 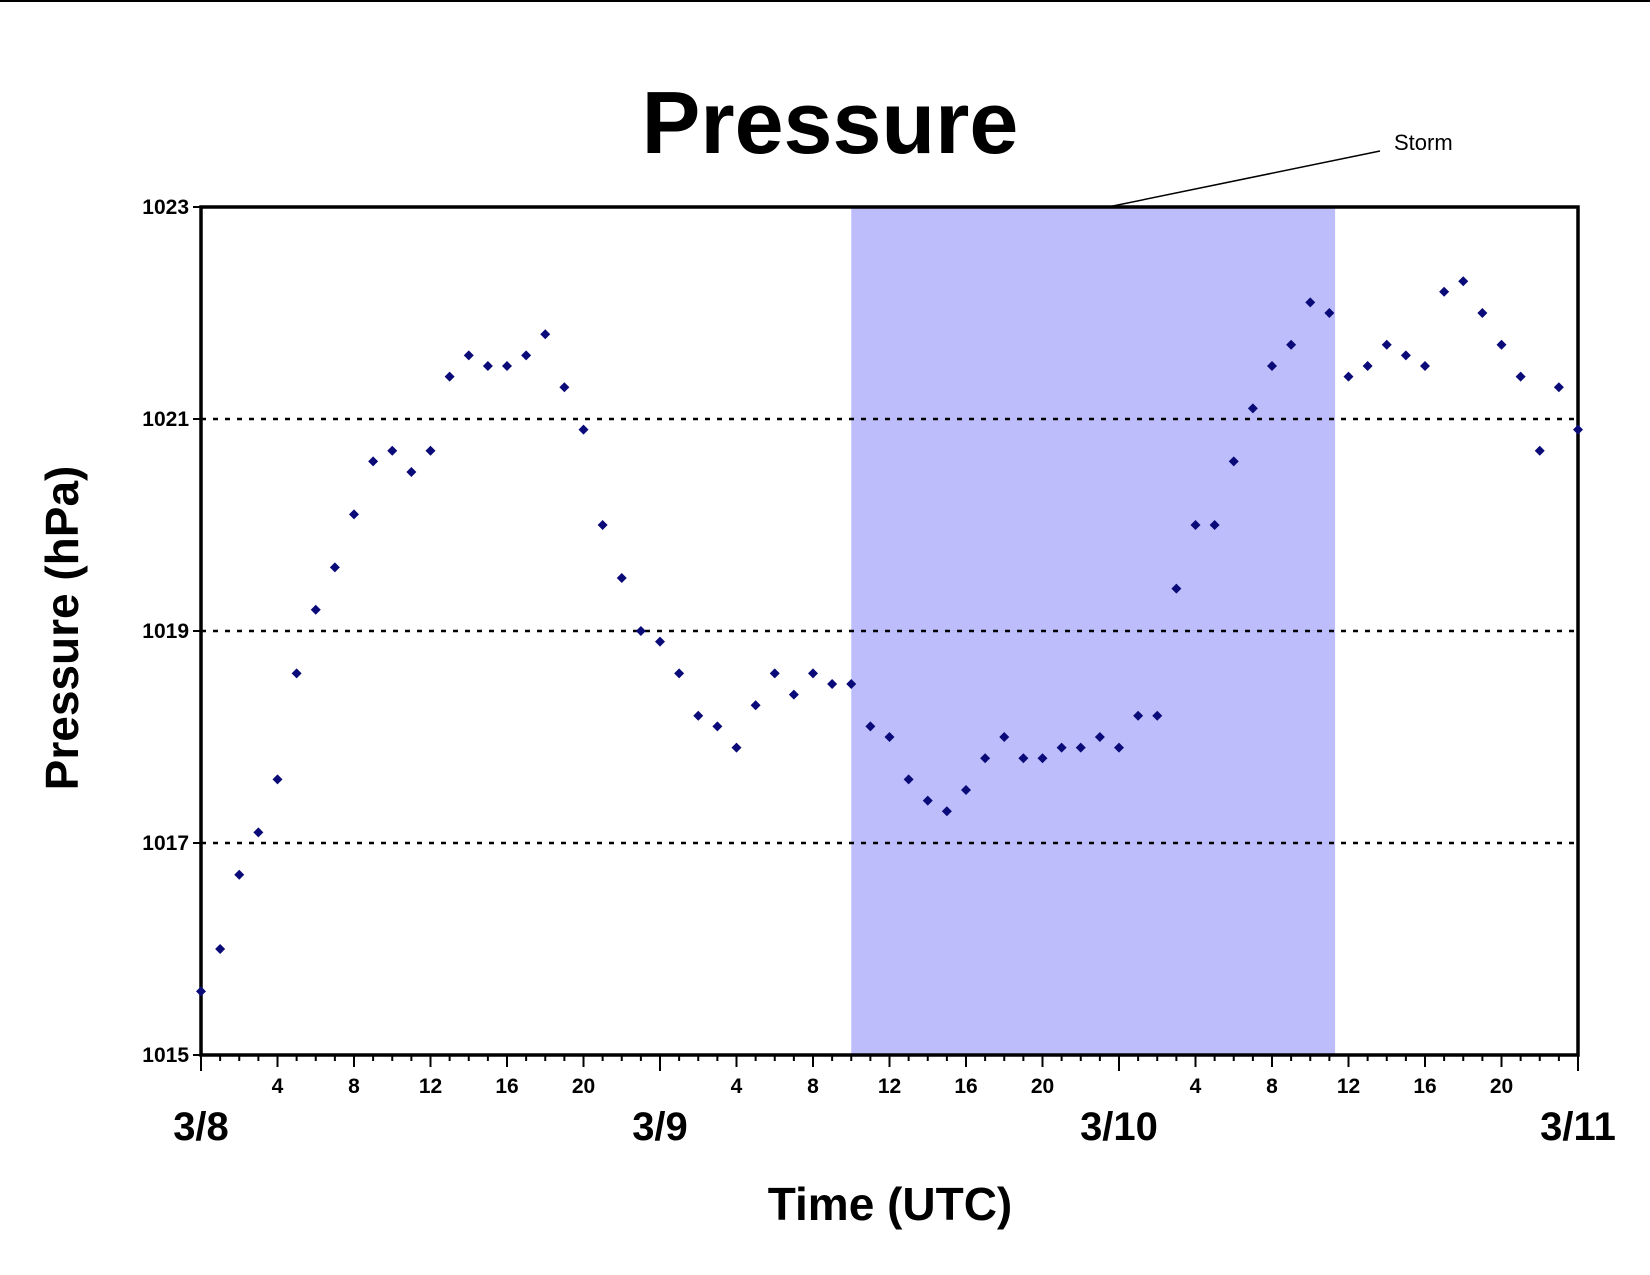 What do you see at coordinates (165, 419) in the screenshot?
I see `y-tick-label: 1021` at bounding box center [165, 419].